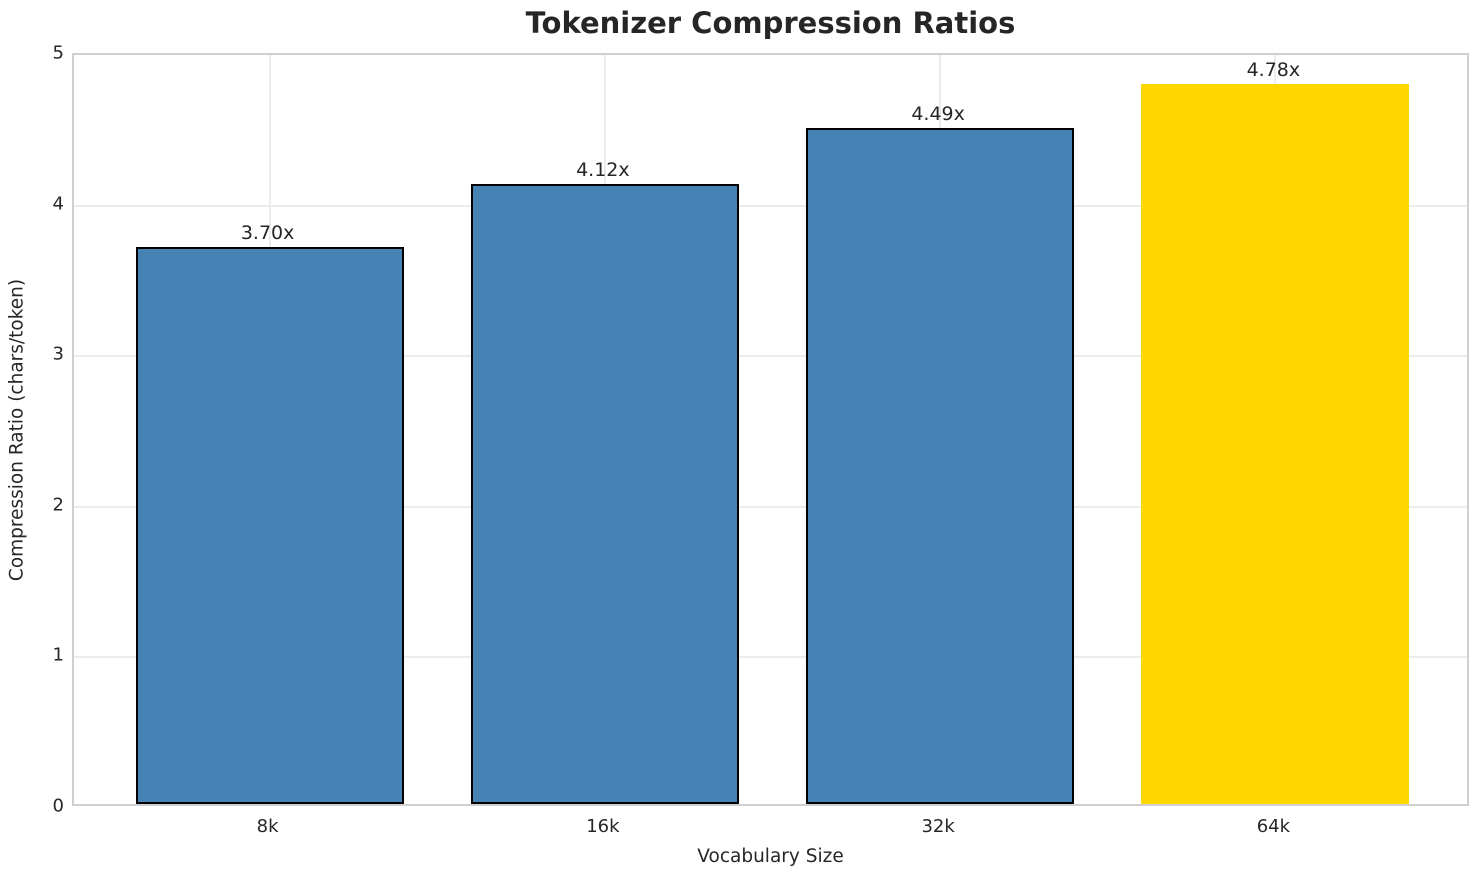 This screenshot has height=885, width=1483. I want to click on bar-value-label: 3.70x, so click(267, 232).